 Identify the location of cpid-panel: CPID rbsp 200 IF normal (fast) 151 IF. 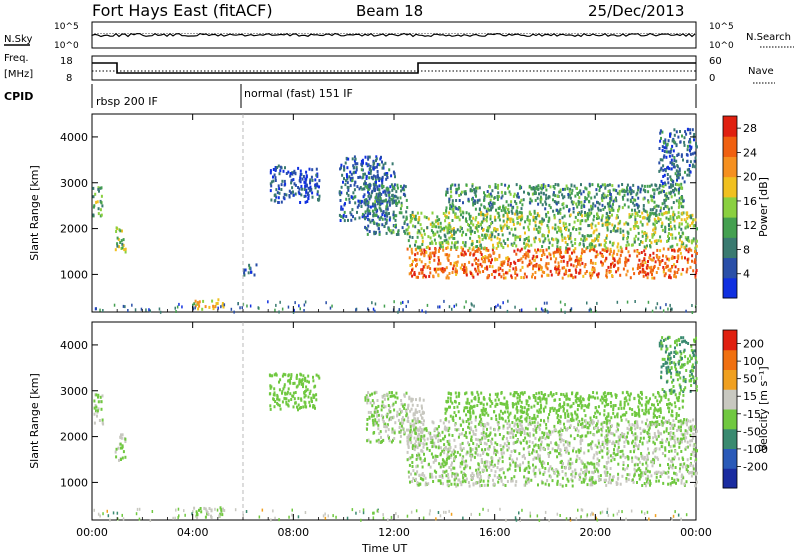
(350, 96).